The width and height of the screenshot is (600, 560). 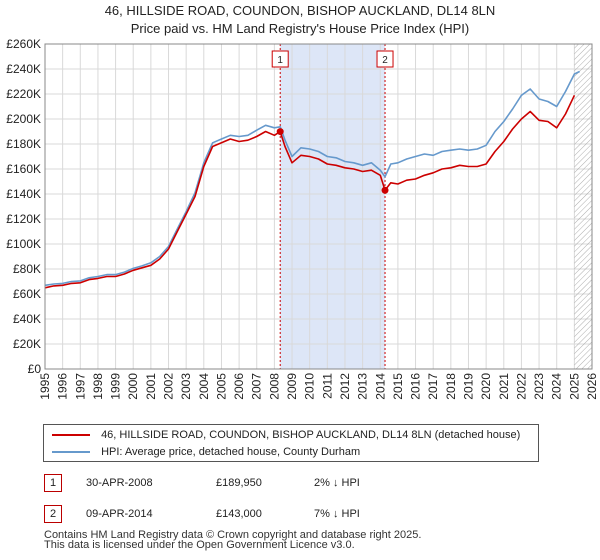 What do you see at coordinates (23, 144) in the screenshot?
I see `y-tick-label: £180K` at bounding box center [23, 144].